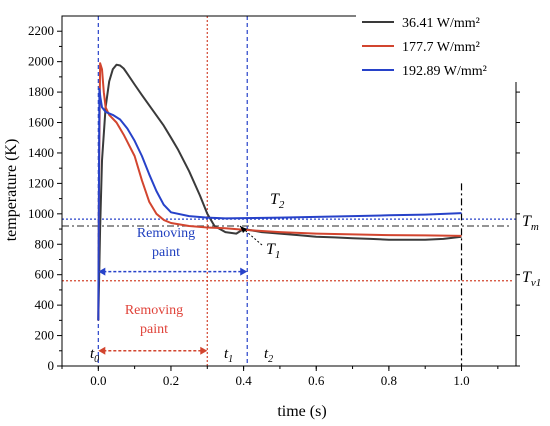 This screenshot has width=550, height=426. I want to click on y-tick-label-8: 1600, so click(41, 122).